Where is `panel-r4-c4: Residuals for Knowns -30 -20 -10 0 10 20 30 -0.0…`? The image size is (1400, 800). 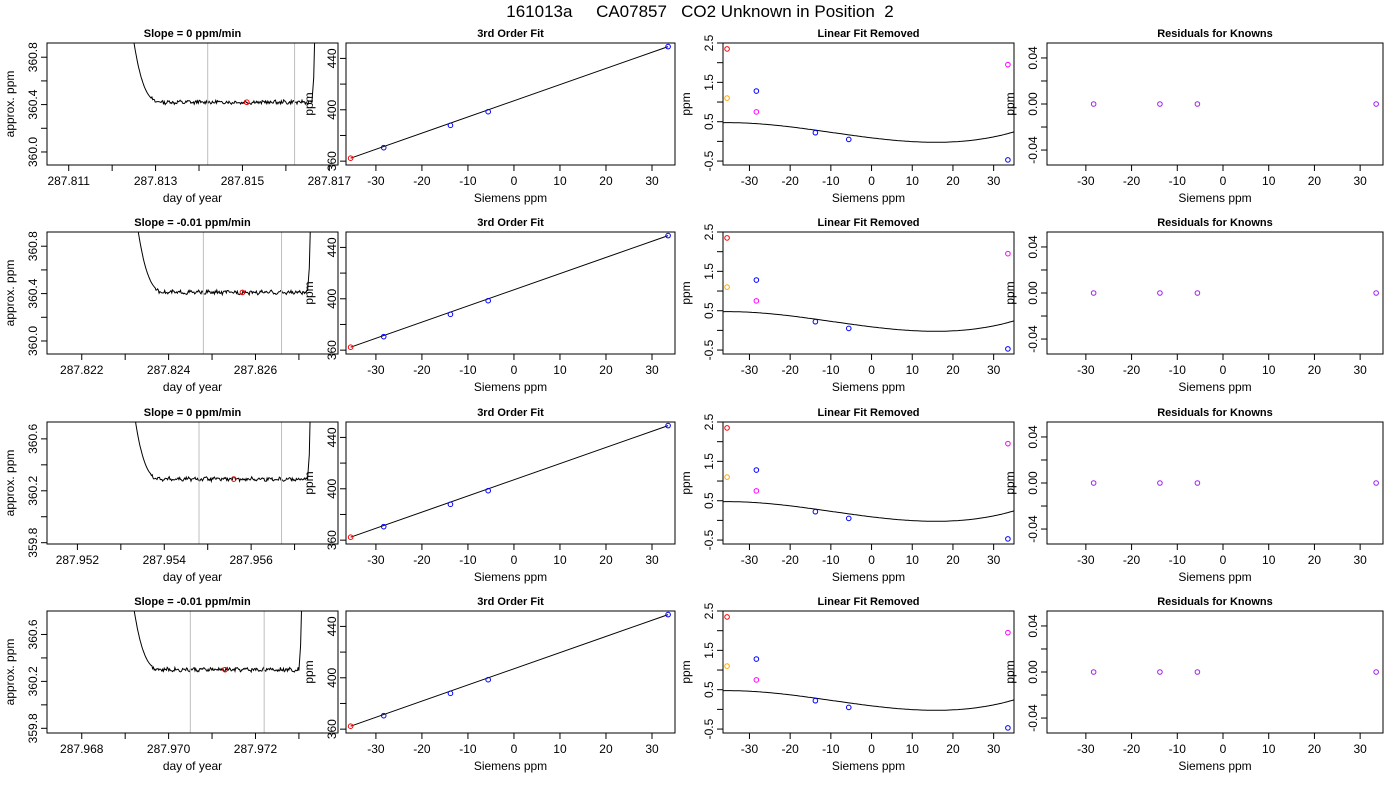
panel-r4-c4: Residuals for Knowns -30 -20 -10 0 10 20 30 -0.0… is located at coordinates (1193, 684).